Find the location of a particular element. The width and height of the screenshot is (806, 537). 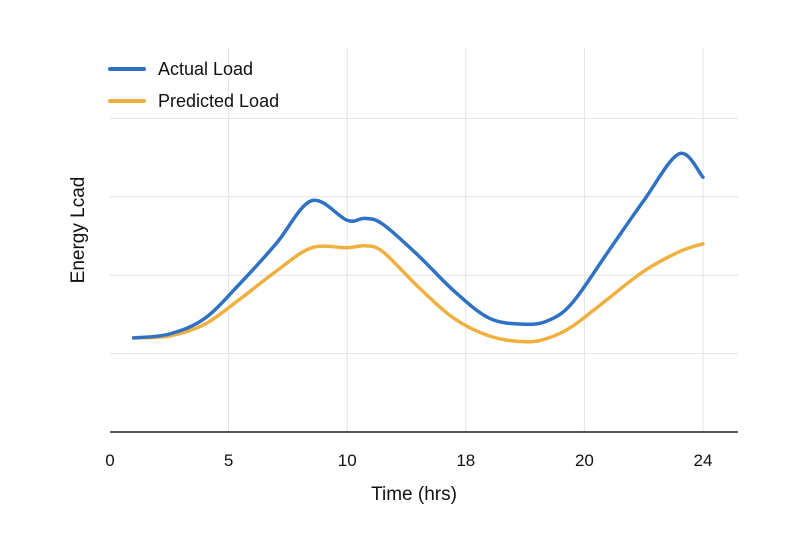

legend-label: Predicted Load is located at coordinates (218, 101).